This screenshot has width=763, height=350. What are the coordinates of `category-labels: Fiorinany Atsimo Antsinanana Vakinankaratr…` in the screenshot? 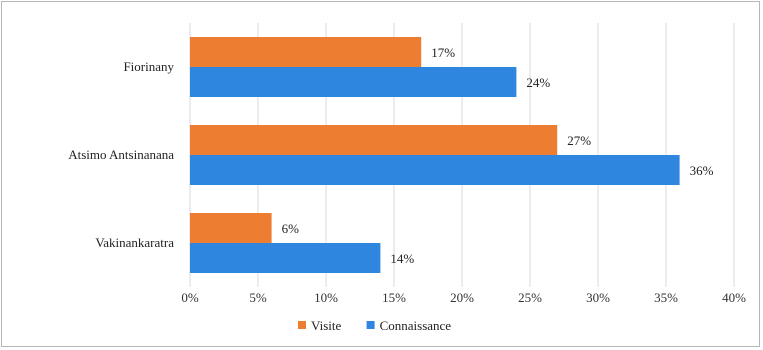 It's located at (121, 154).